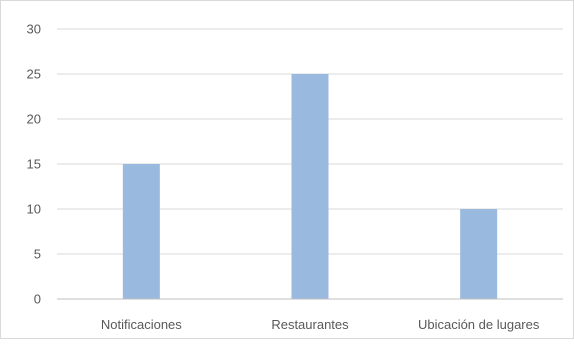 Image resolution: width=574 pixels, height=345 pixels. Describe the element at coordinates (34, 119) in the screenshot. I see `y-tick-label: 20` at that location.